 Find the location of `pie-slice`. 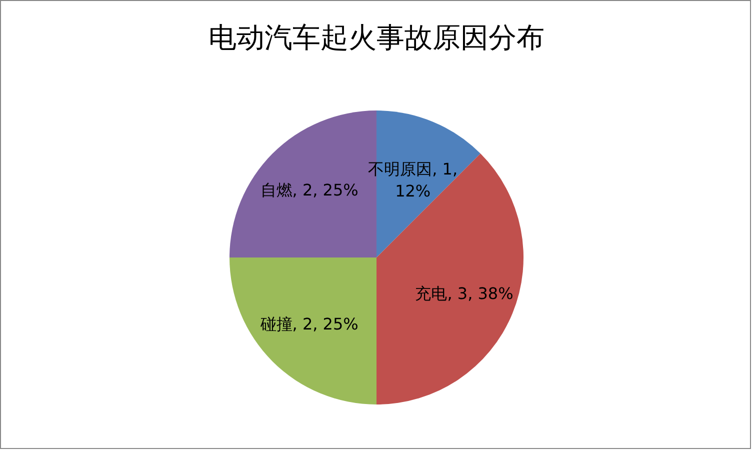

pie-slice is located at coordinates (303, 331).